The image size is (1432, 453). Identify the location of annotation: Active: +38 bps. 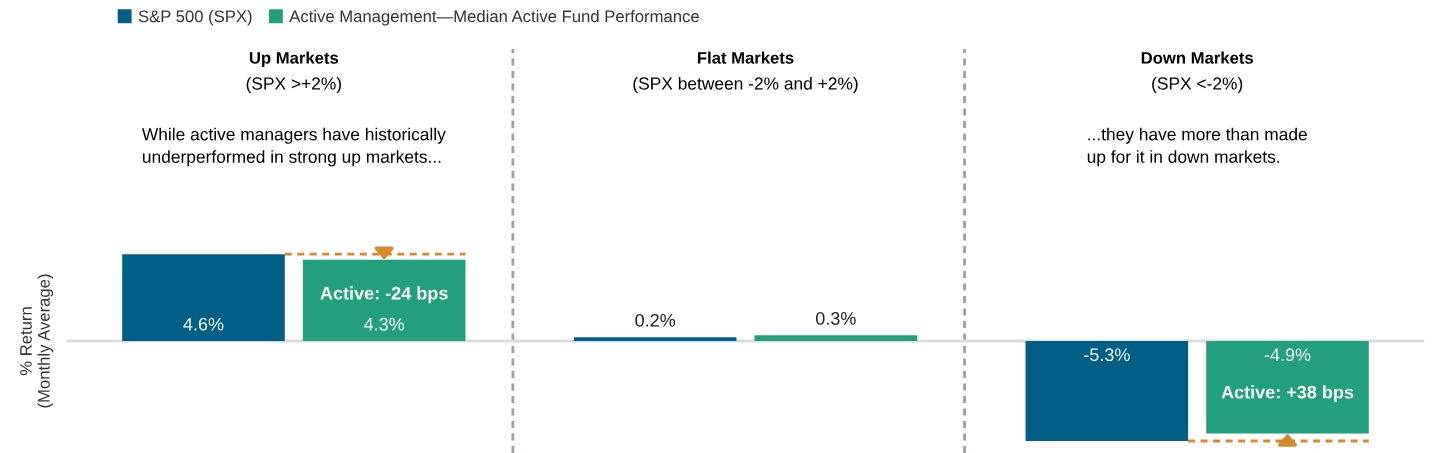
(1287, 394).